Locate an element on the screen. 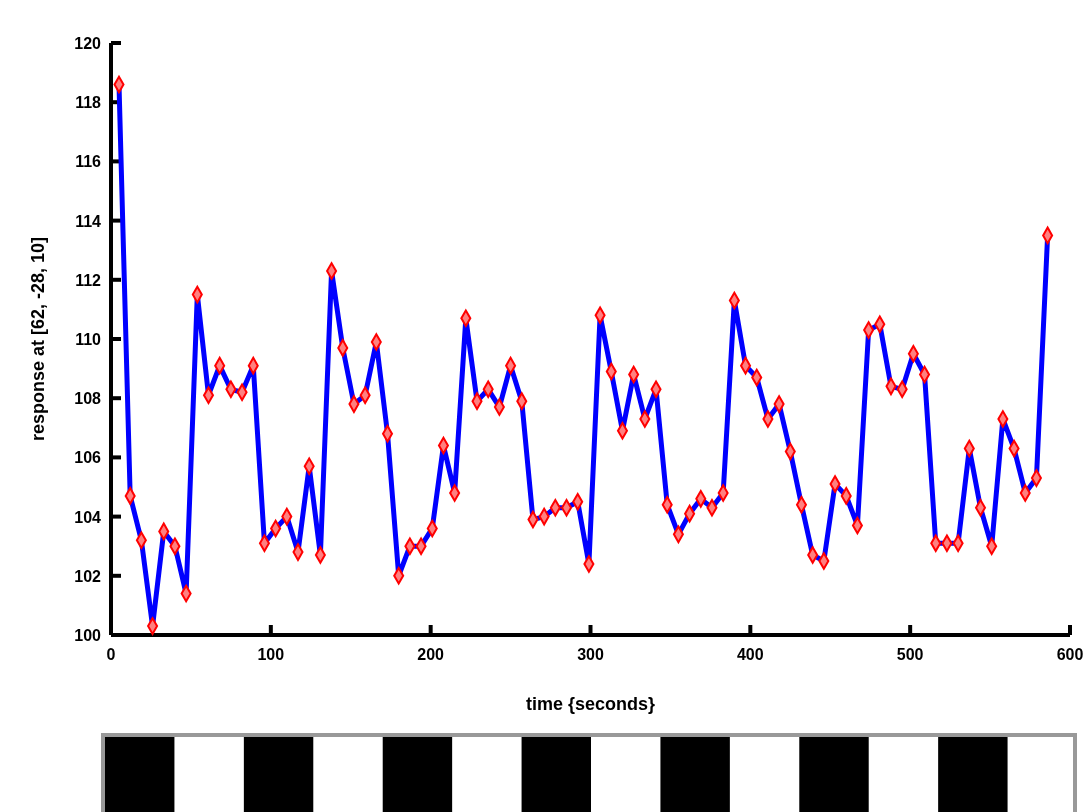 The width and height of the screenshot is (1087, 812). x-tick-label: 300 is located at coordinates (590, 654).